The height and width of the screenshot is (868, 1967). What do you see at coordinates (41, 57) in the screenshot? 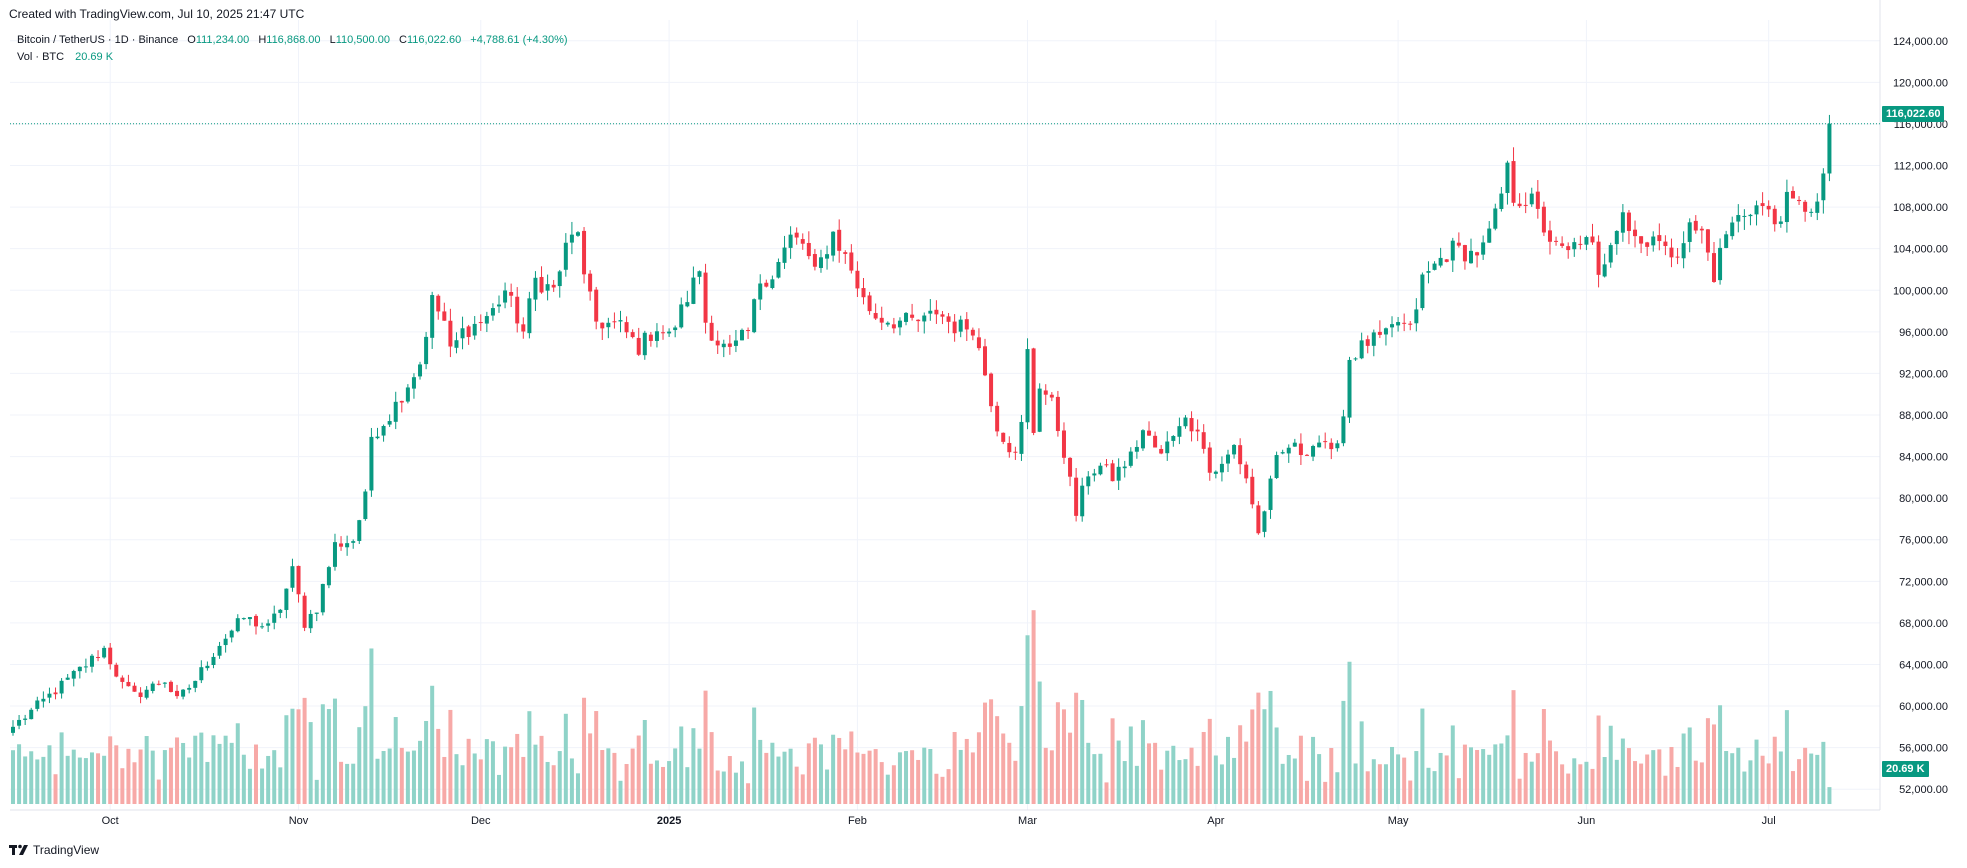
I see `volume-label: Vol · BTC` at bounding box center [41, 57].